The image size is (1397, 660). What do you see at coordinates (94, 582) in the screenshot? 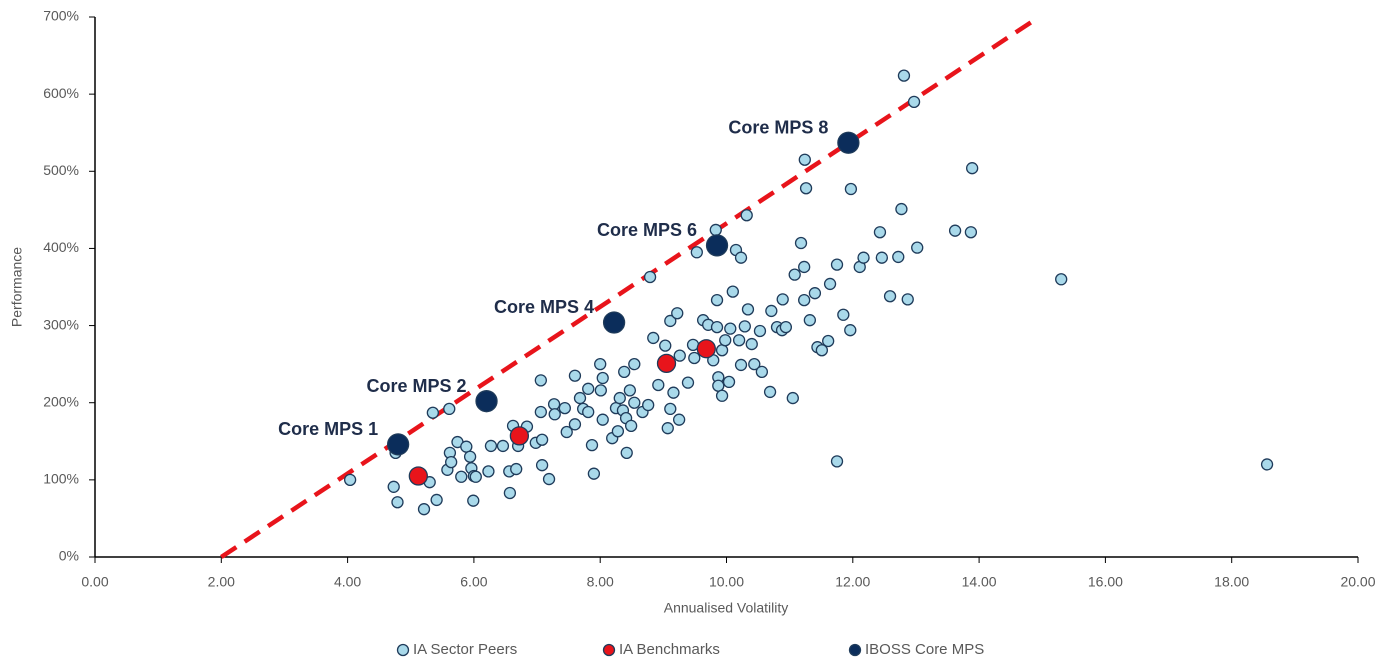
I see `x-tick-label: 0.00` at bounding box center [94, 582].